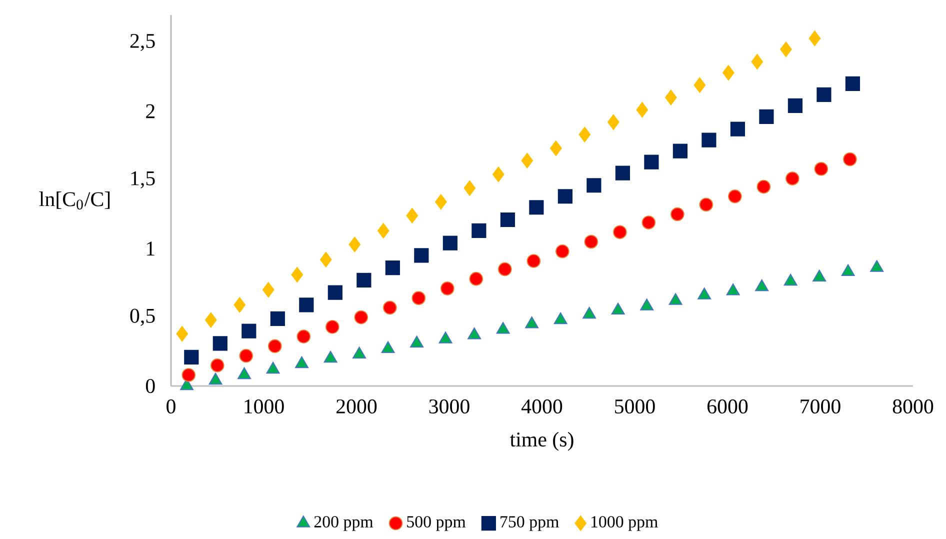 The image size is (946, 539). Describe the element at coordinates (624, 523) in the screenshot. I see `legend-label: 1000 ppm` at that location.